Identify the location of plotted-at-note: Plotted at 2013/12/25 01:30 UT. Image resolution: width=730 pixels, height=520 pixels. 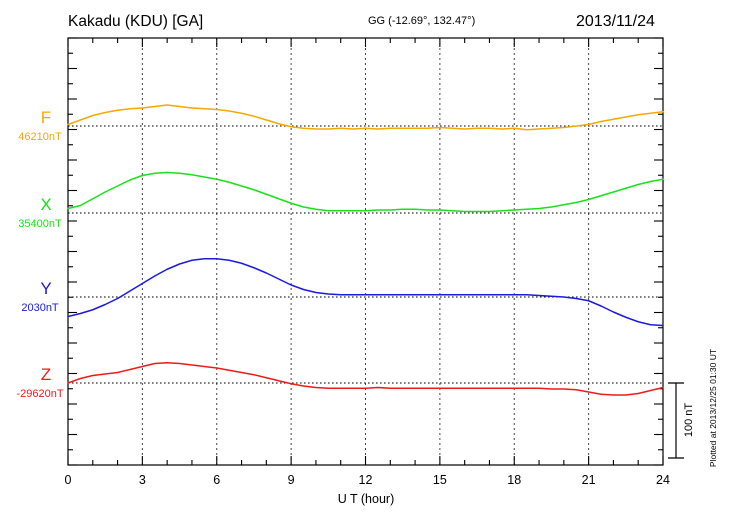
(713, 408).